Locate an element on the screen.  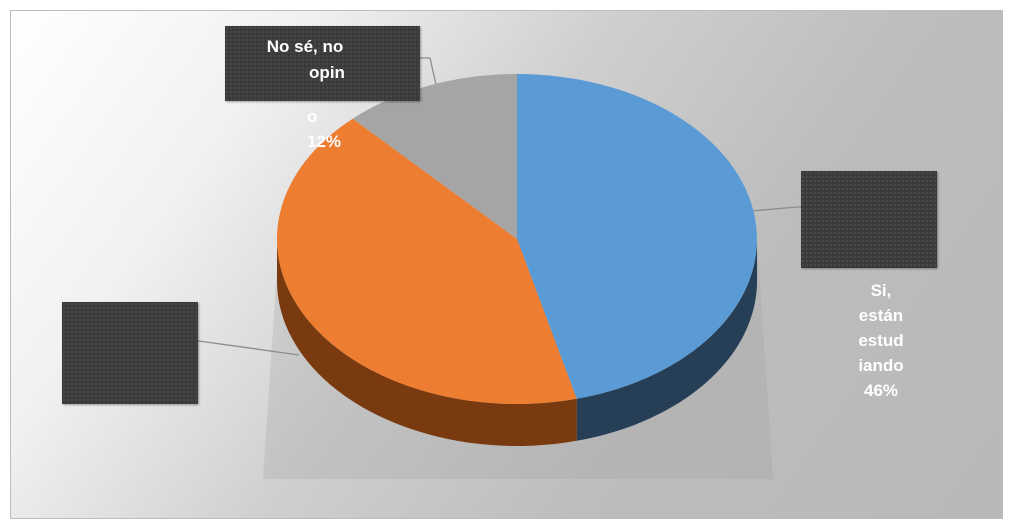
data-label-slice-3: No sé, no is located at coordinates (305, 46).